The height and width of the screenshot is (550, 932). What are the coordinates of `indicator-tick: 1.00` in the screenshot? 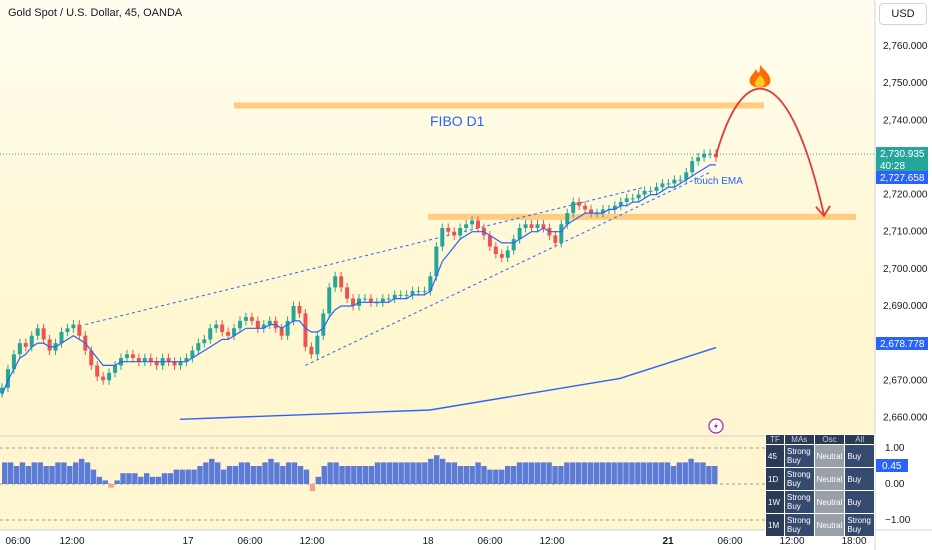 It's located at (895, 448).